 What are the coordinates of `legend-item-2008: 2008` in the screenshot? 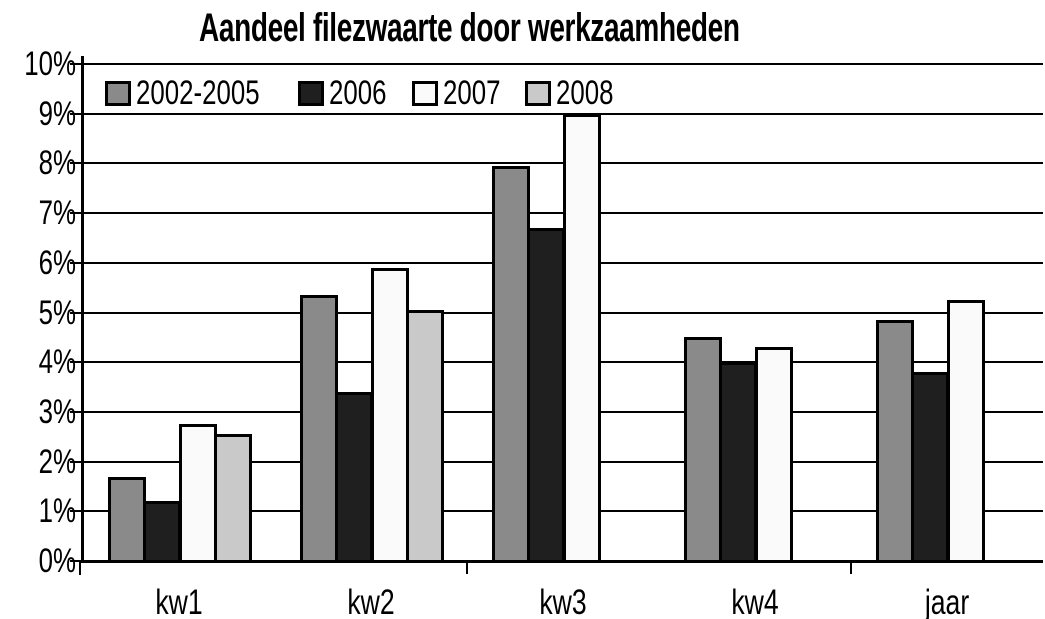 It's located at (578, 93).